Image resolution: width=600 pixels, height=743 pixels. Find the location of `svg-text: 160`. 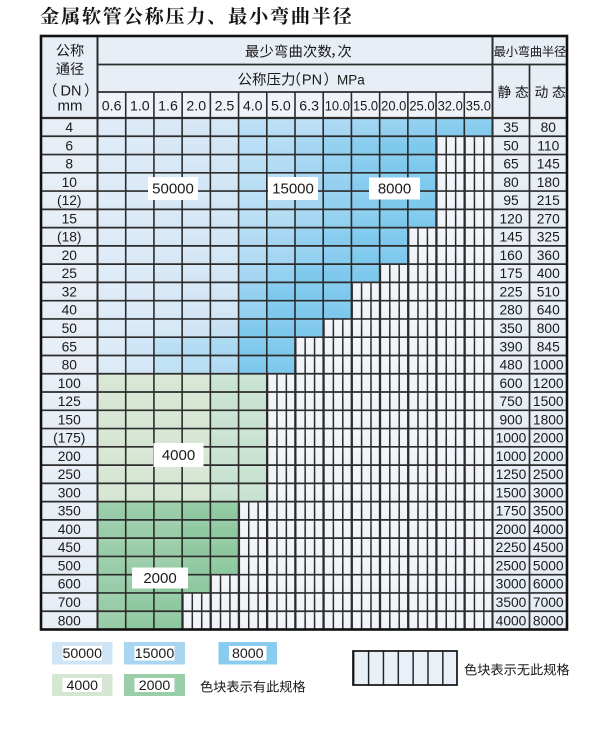

svg-text: 160 is located at coordinates (510, 255).